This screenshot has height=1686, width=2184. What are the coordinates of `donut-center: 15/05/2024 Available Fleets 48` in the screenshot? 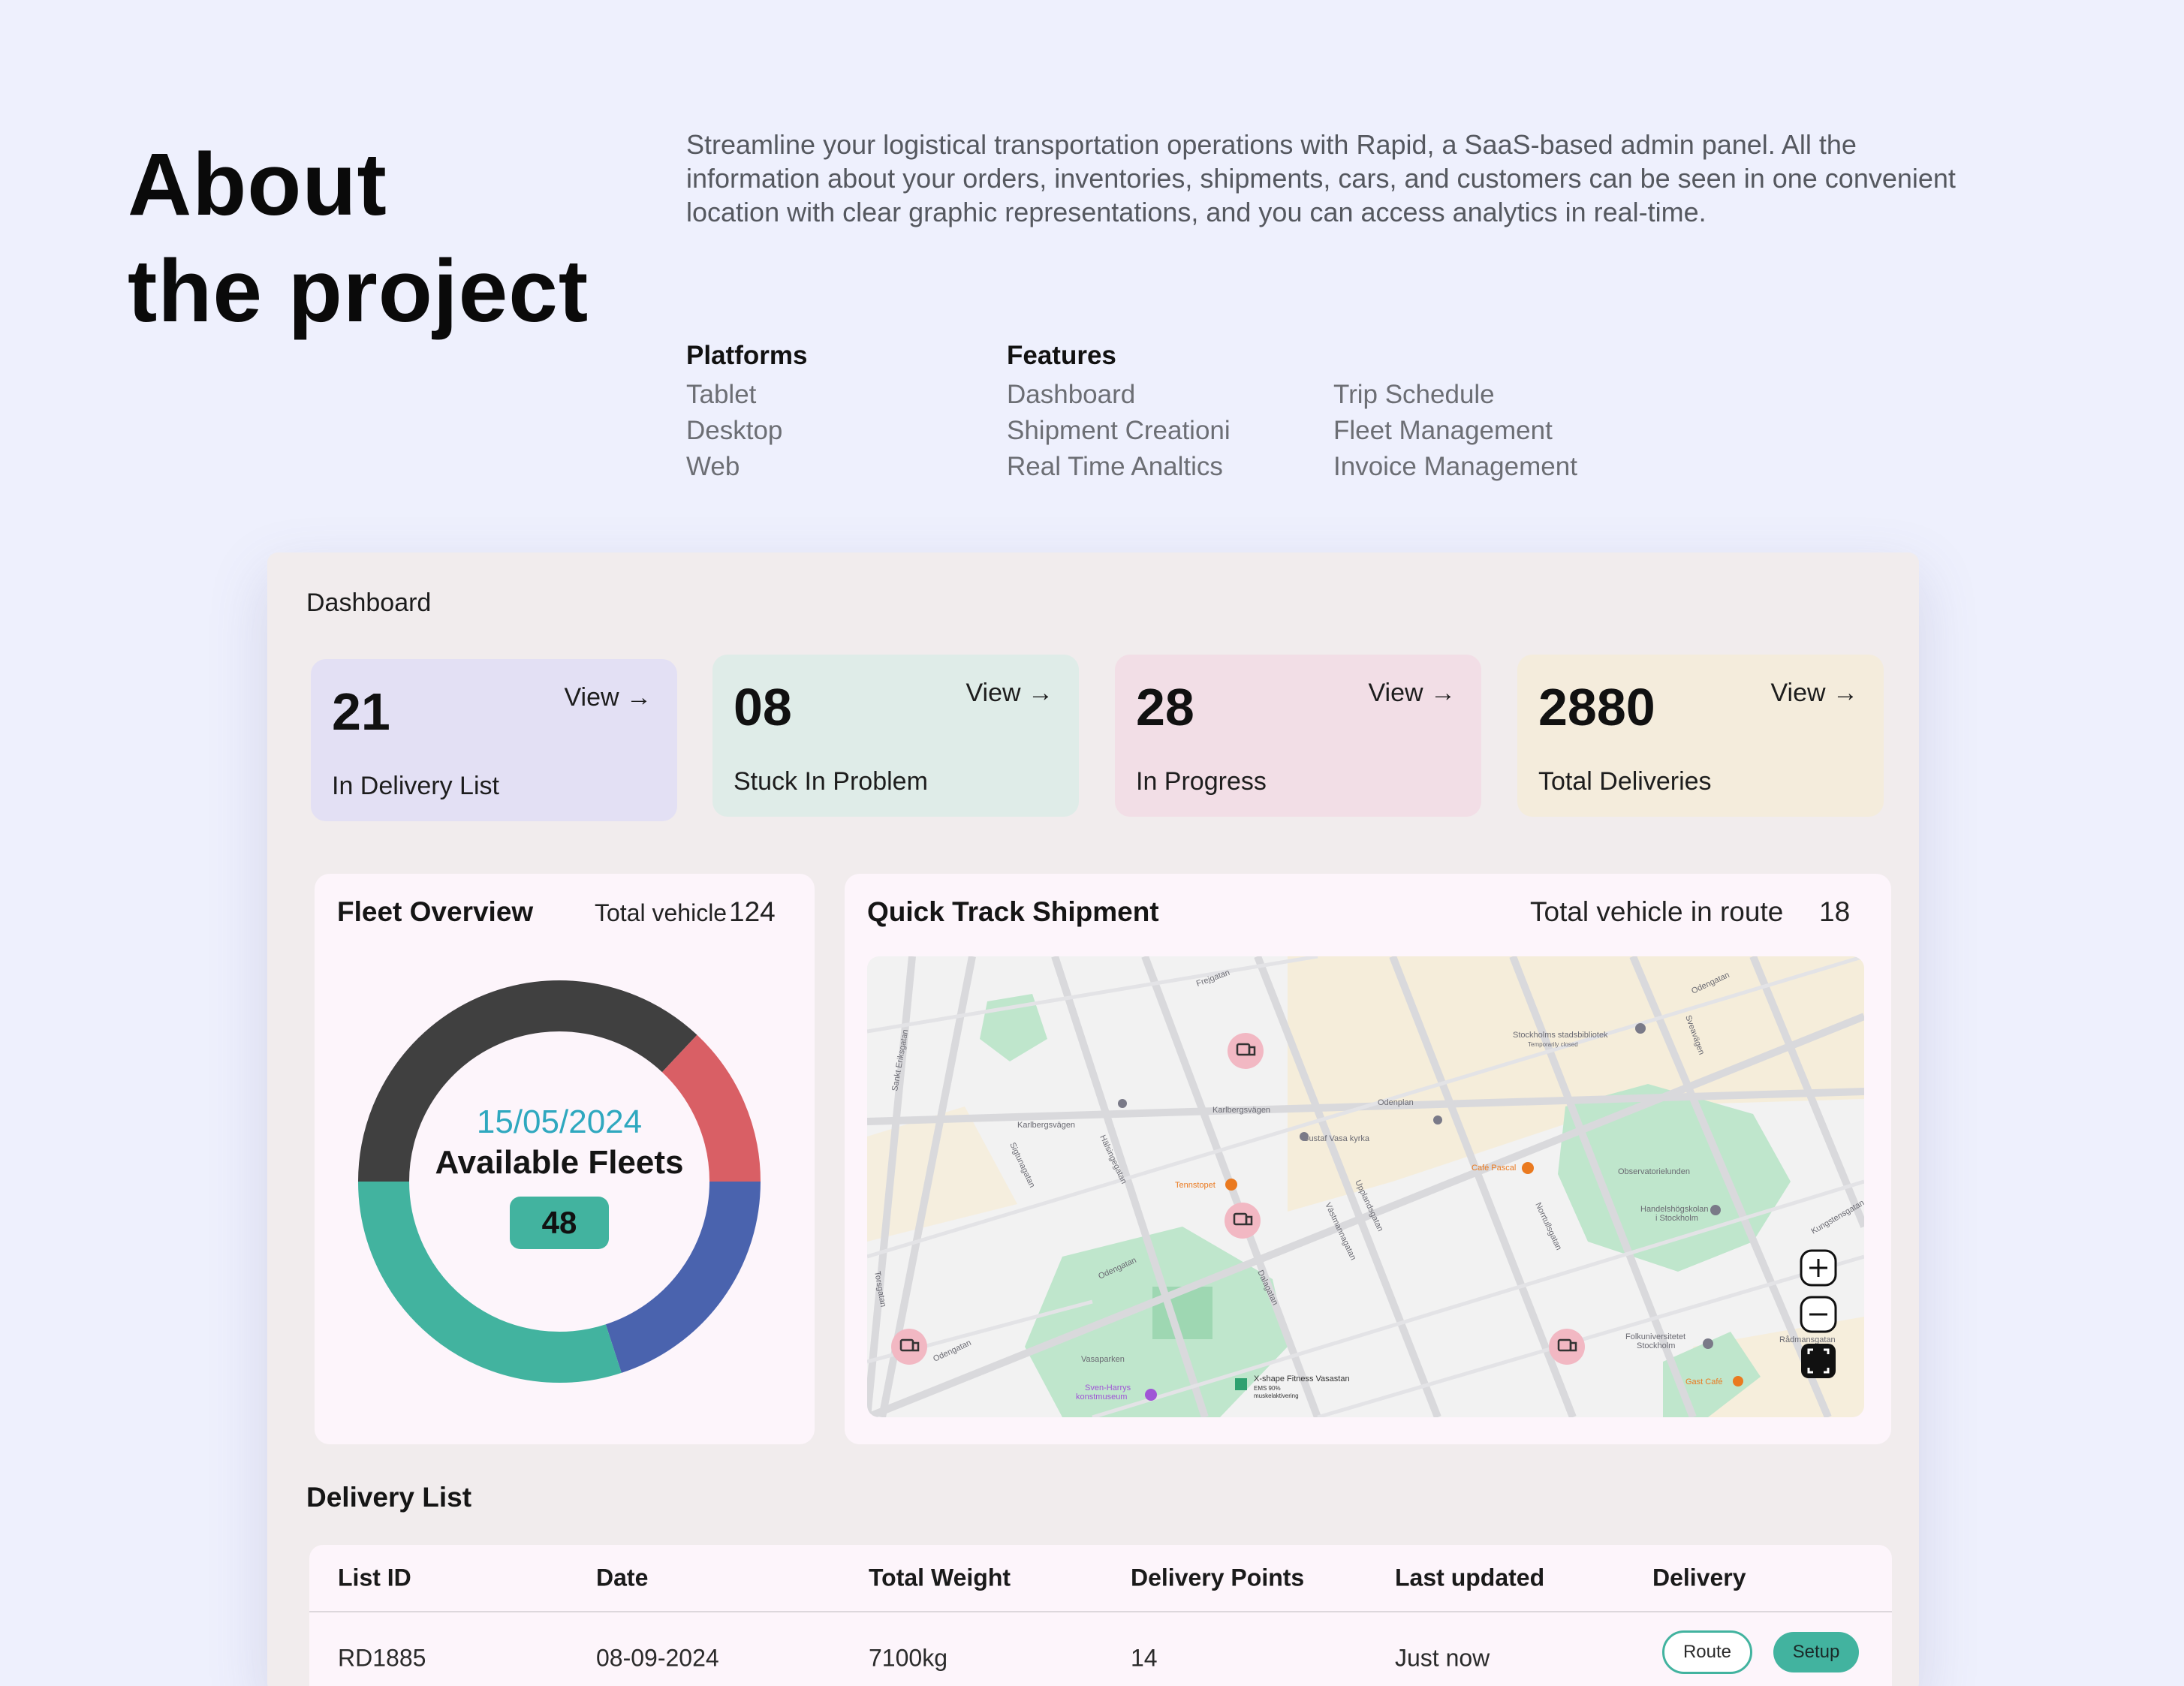 It's located at (559, 1181).